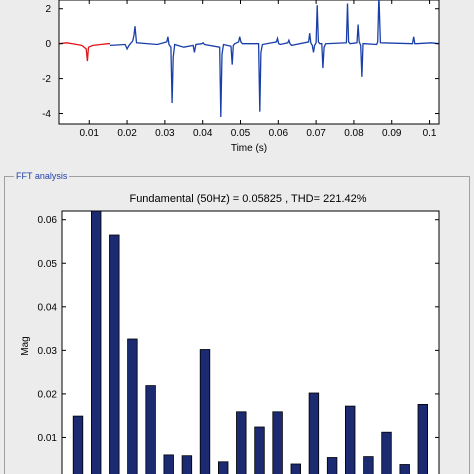 The width and height of the screenshot is (474, 474). I want to click on fft-y-tick-label: 0.04, so click(48, 307).